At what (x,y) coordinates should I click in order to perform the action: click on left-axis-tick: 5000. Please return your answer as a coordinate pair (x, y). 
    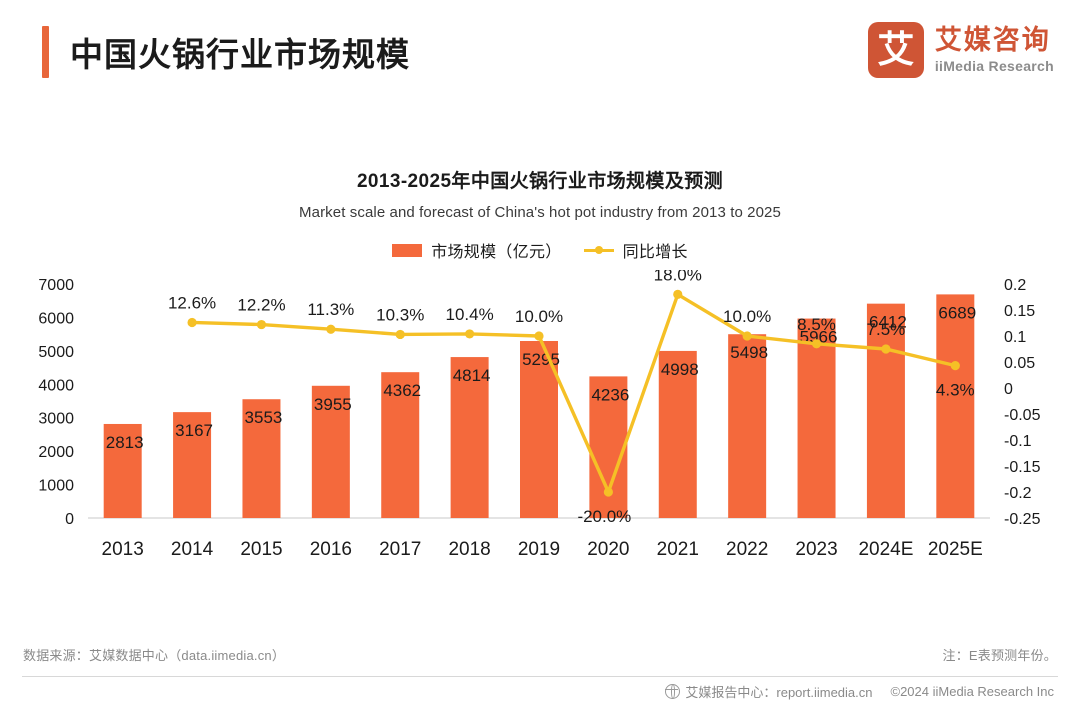
    Looking at the image, I should click on (56, 352).